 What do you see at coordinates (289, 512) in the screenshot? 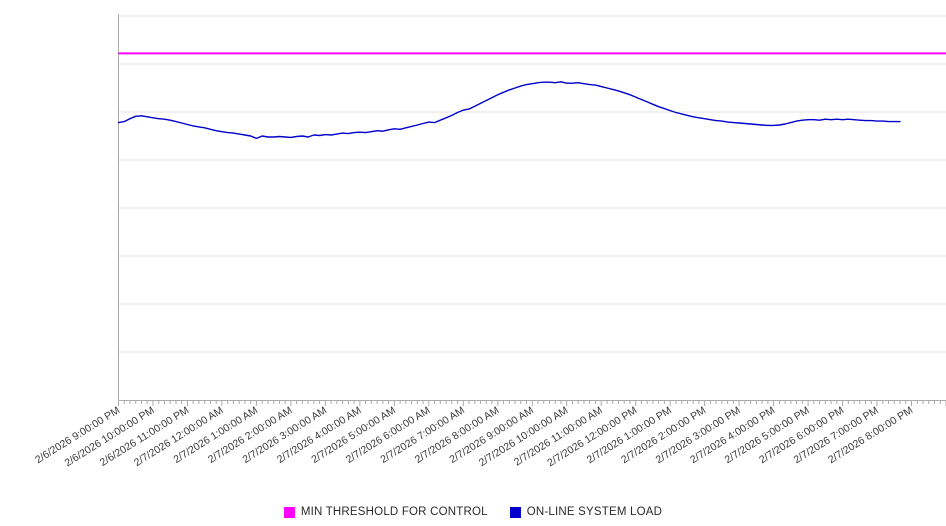
I see `legend-swatch-threshold` at bounding box center [289, 512].